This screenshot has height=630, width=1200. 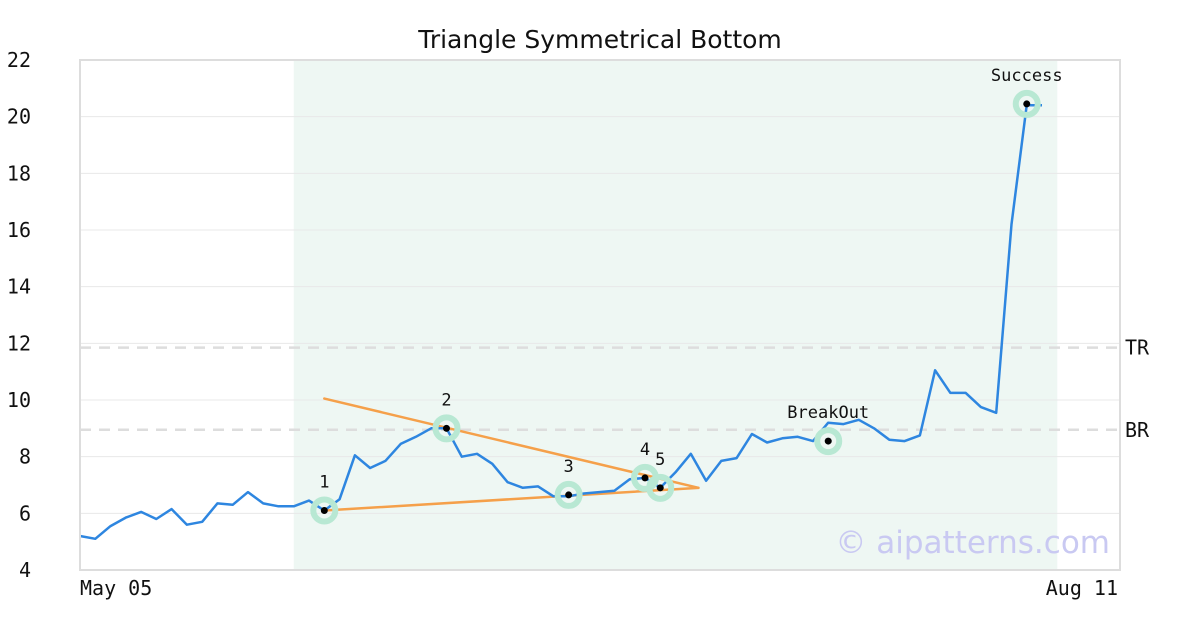 What do you see at coordinates (19, 173) in the screenshot?
I see `y-tick-label: 18` at bounding box center [19, 173].